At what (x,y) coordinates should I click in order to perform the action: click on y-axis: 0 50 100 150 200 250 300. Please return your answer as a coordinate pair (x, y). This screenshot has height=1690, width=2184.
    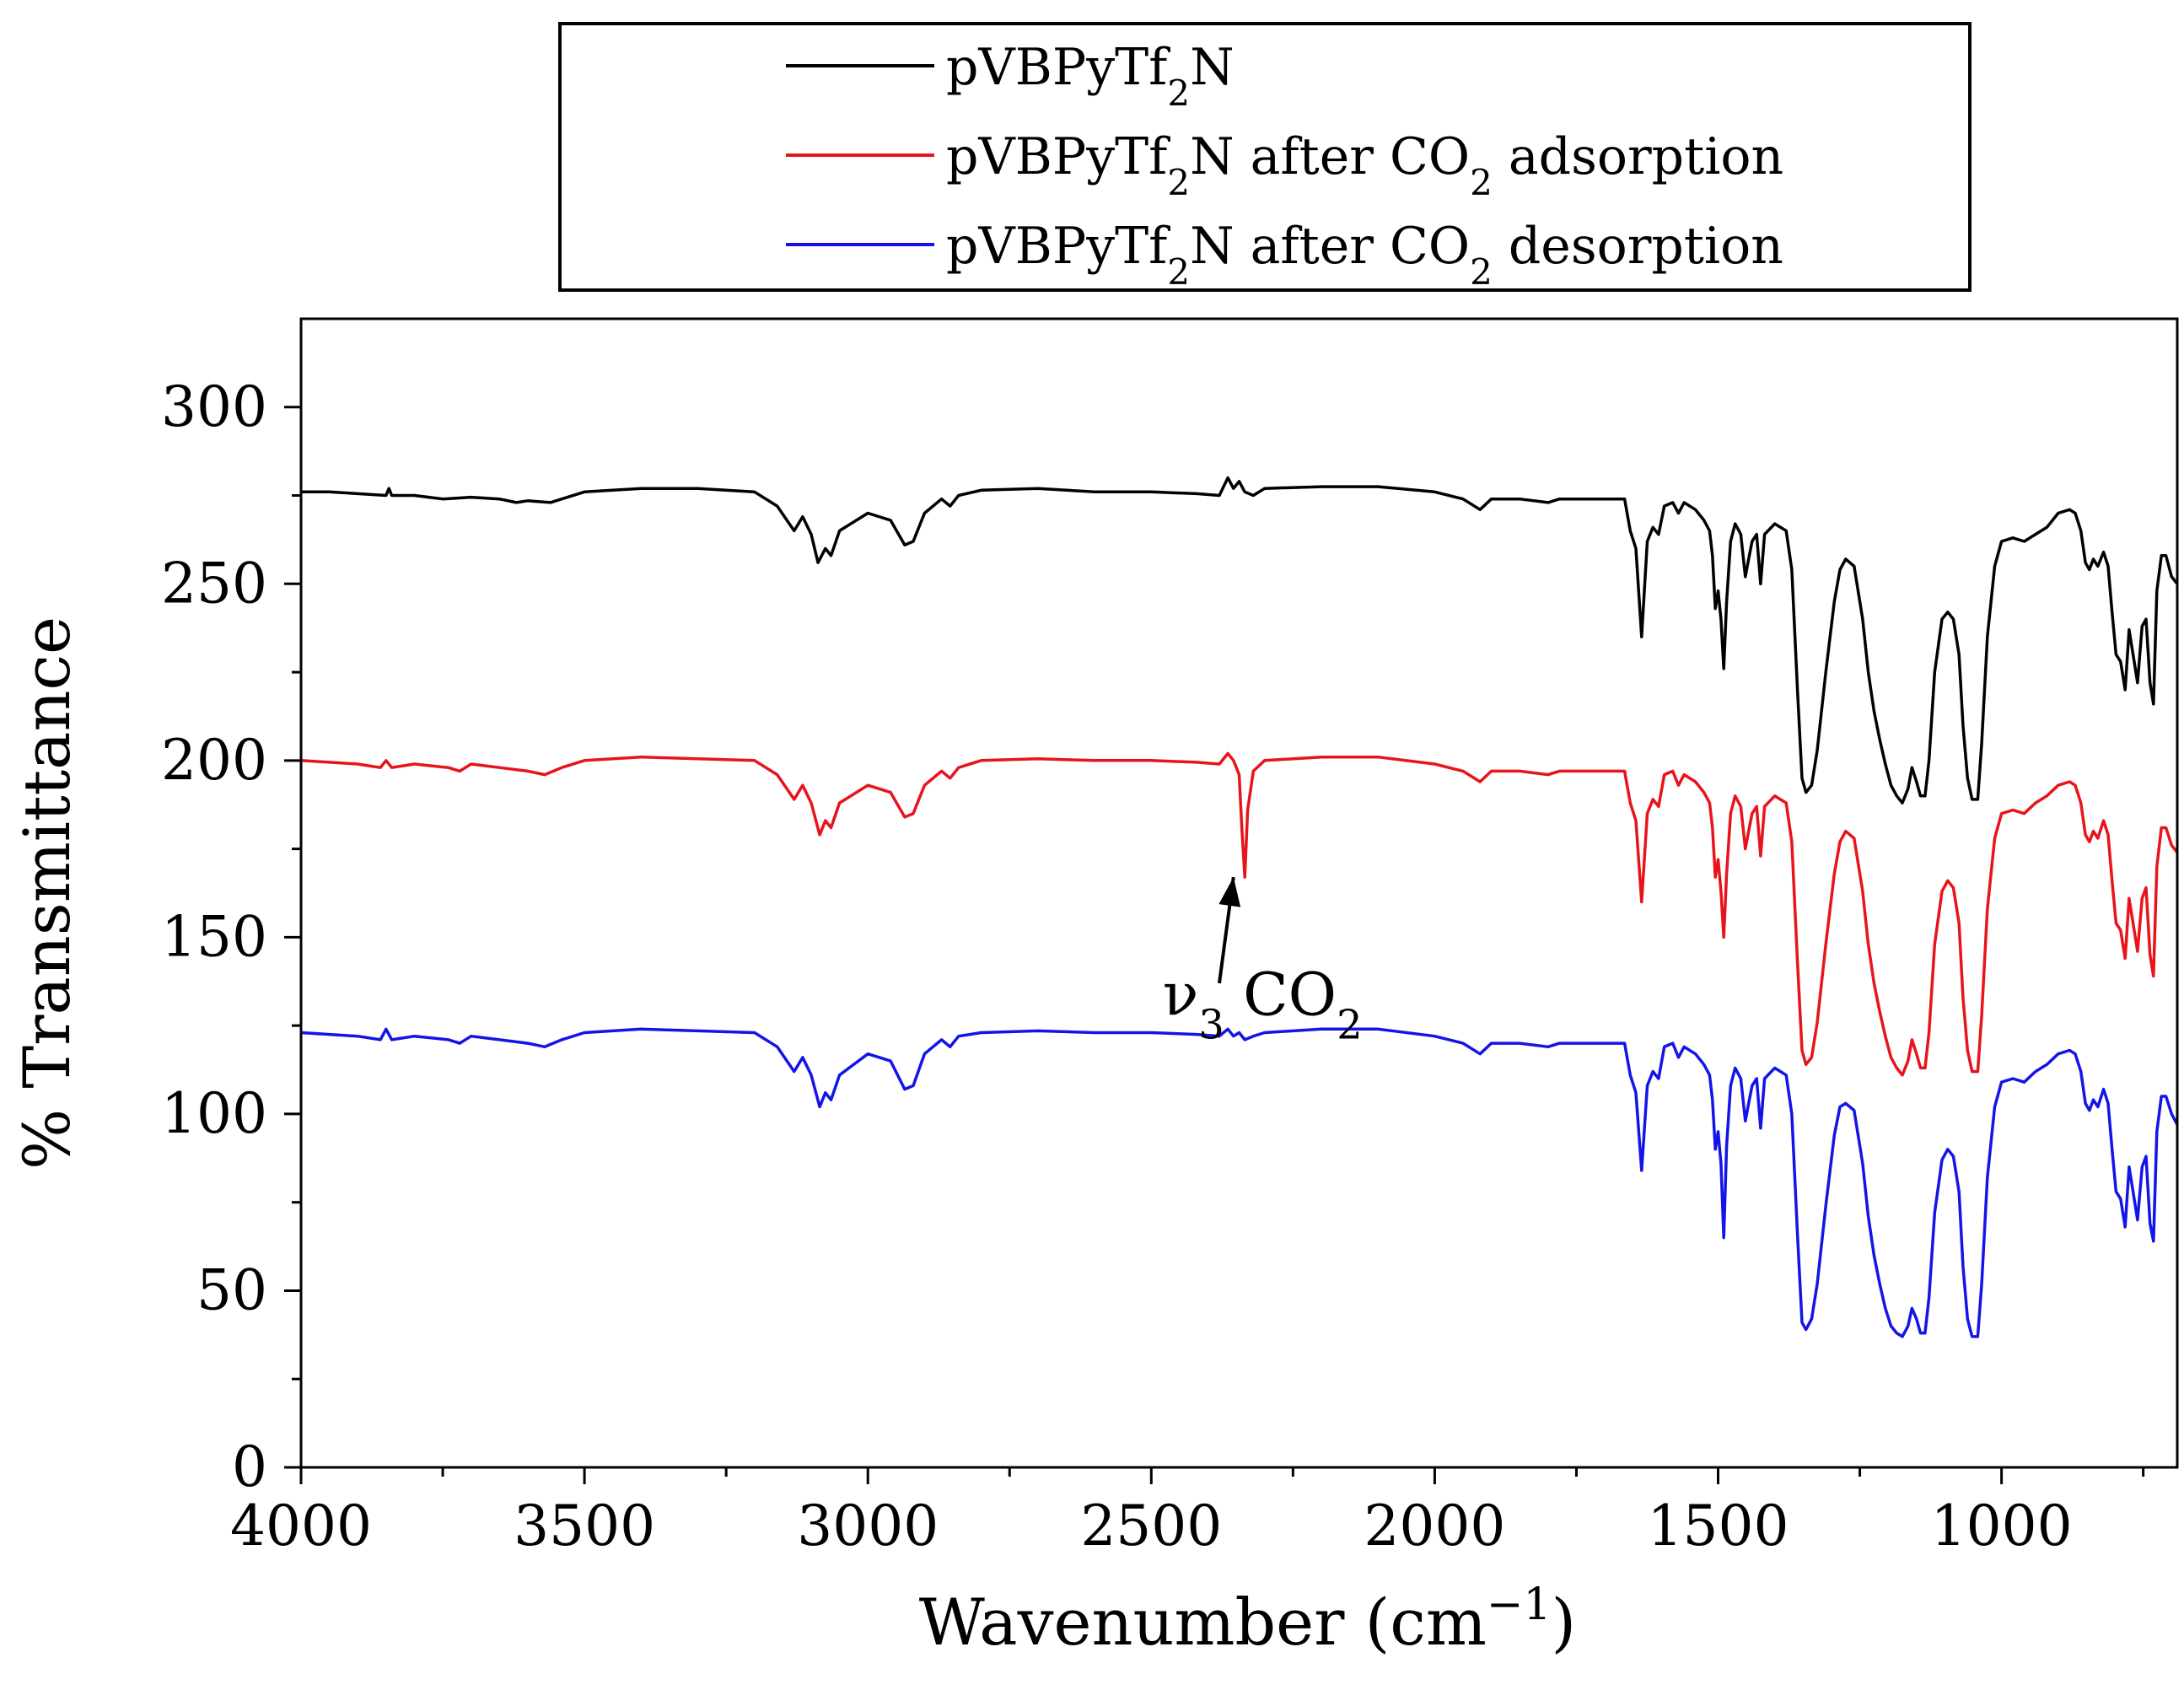
    Looking at the image, I should click on (231, 936).